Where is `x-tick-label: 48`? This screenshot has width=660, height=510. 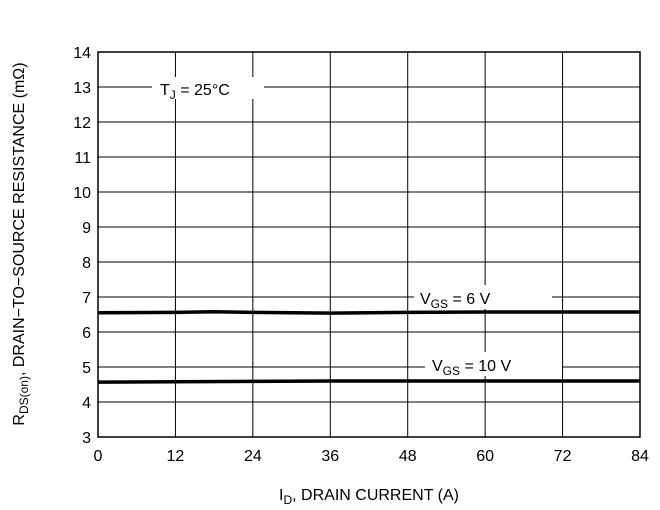
x-tick-label: 48 is located at coordinates (408, 456).